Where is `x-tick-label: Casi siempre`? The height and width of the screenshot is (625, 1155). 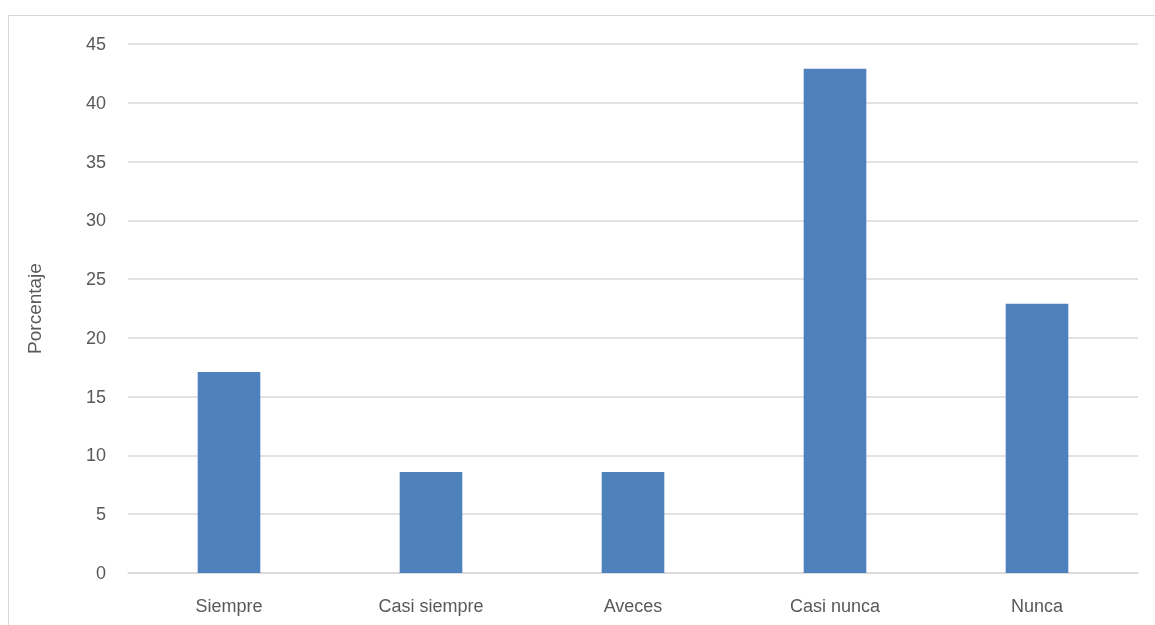 x-tick-label: Casi siempre is located at coordinates (431, 606).